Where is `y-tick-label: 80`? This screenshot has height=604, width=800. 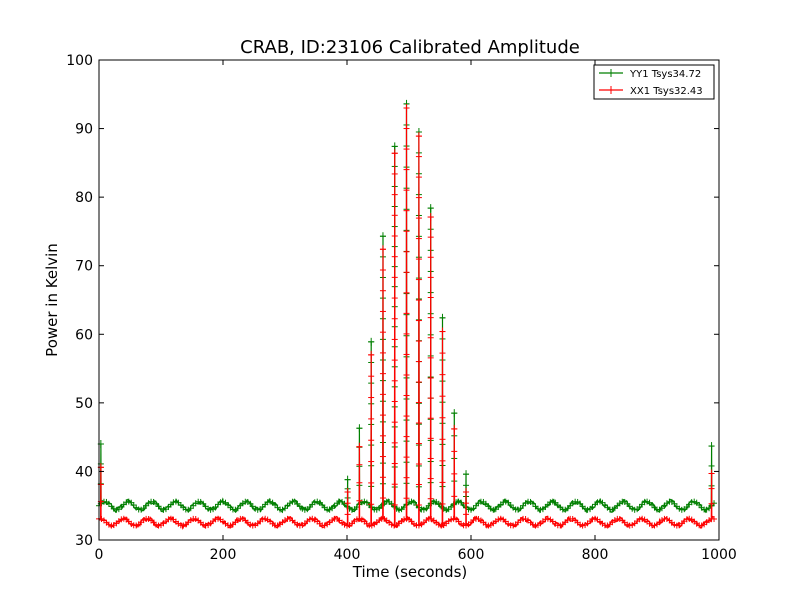
y-tick-label: 80 is located at coordinates (84, 198).